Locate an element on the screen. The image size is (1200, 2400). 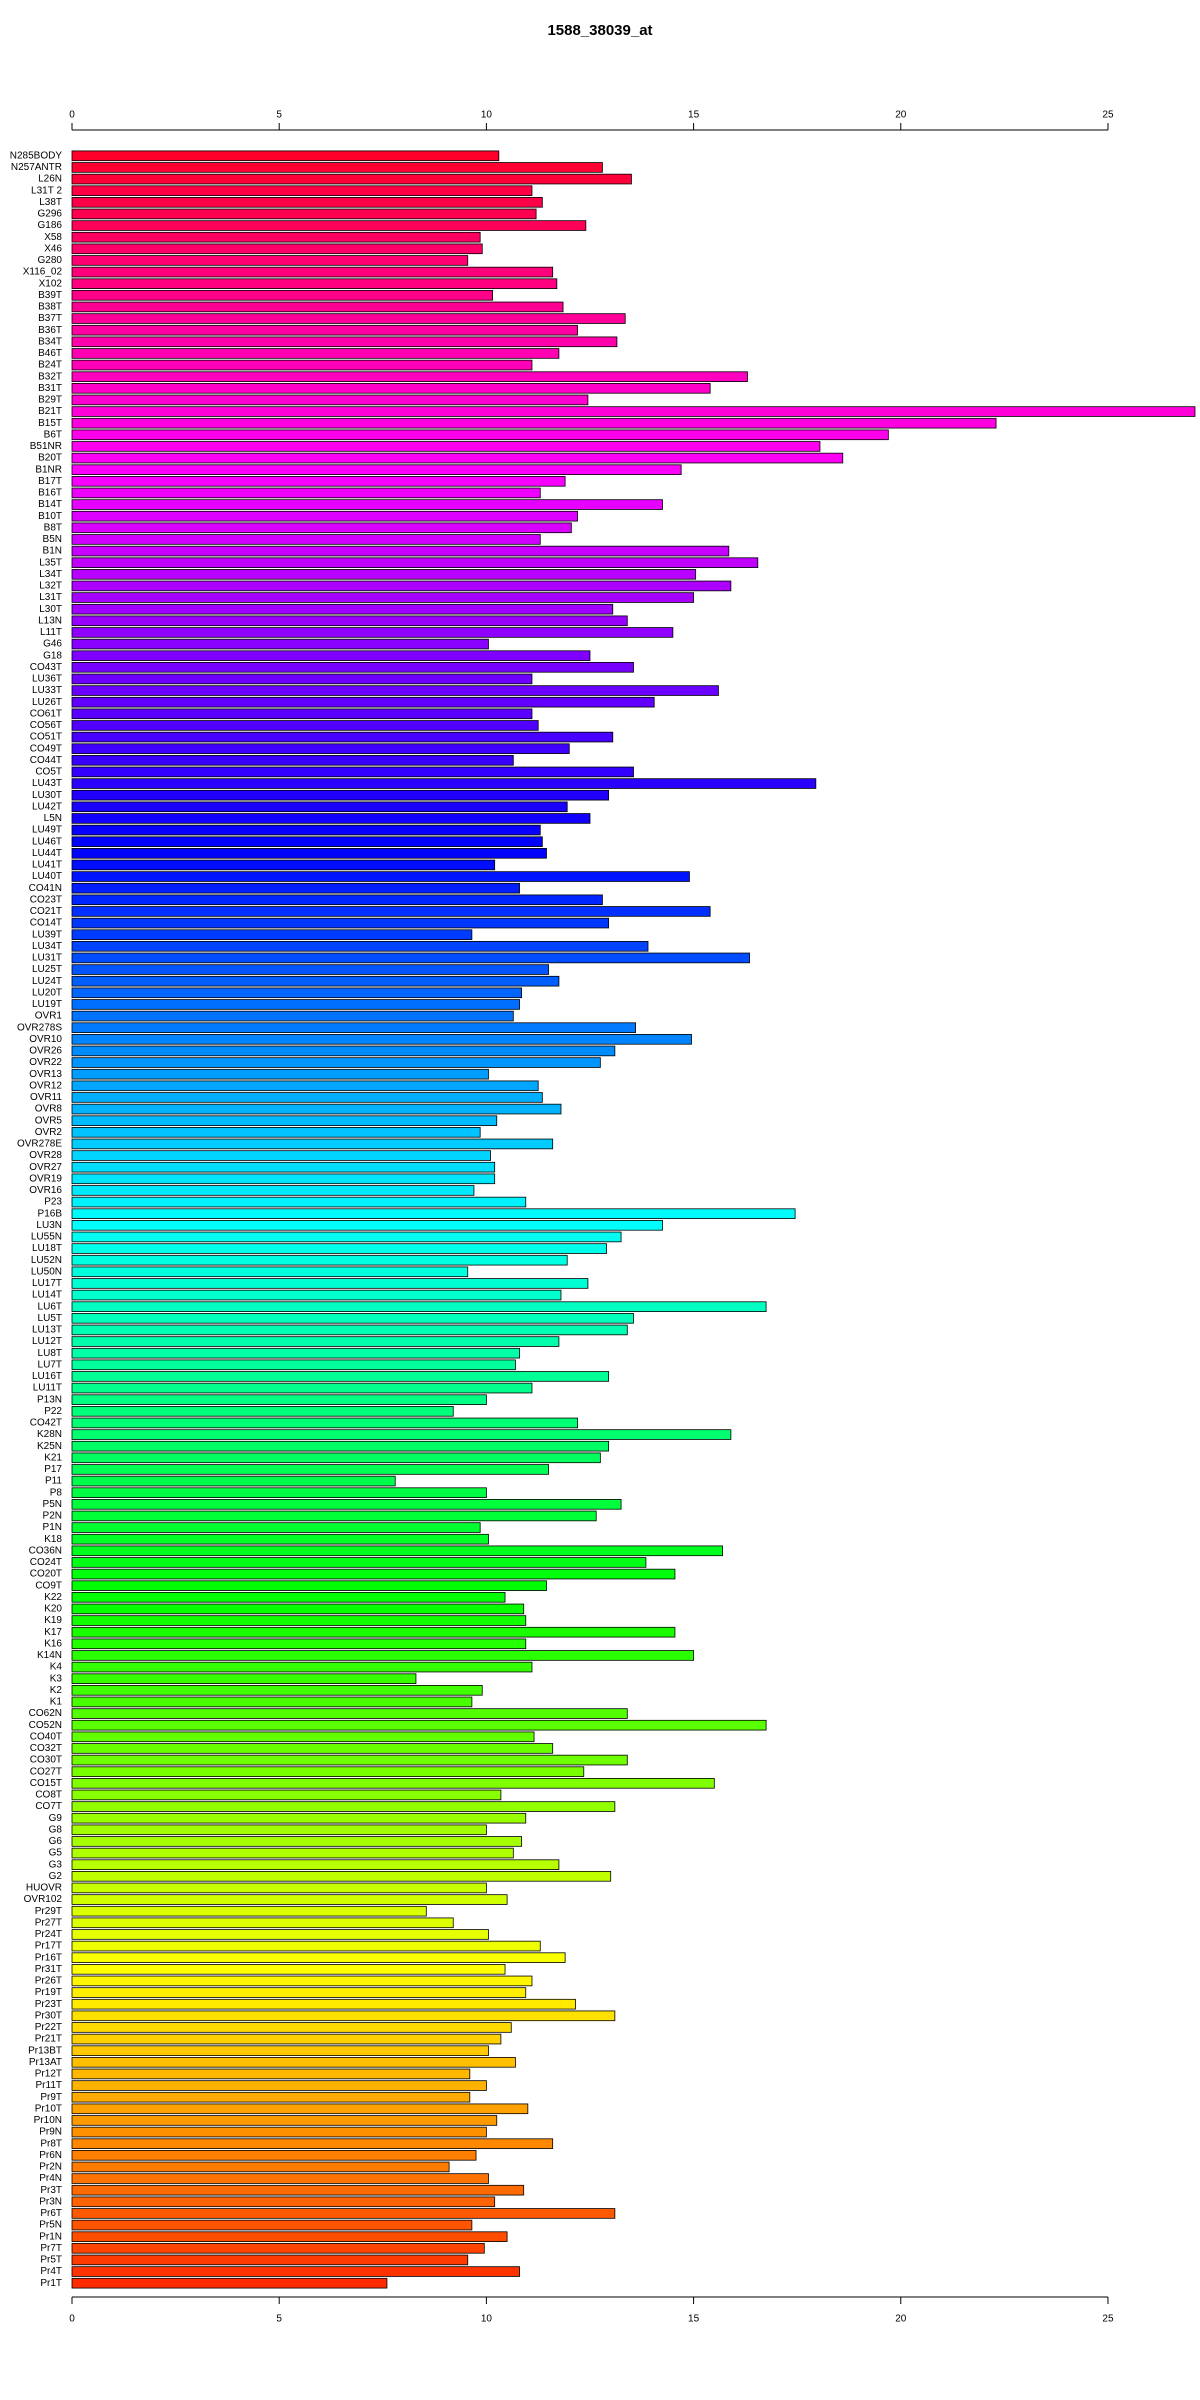
category-label: LU11T is located at coordinates (47, 1388).